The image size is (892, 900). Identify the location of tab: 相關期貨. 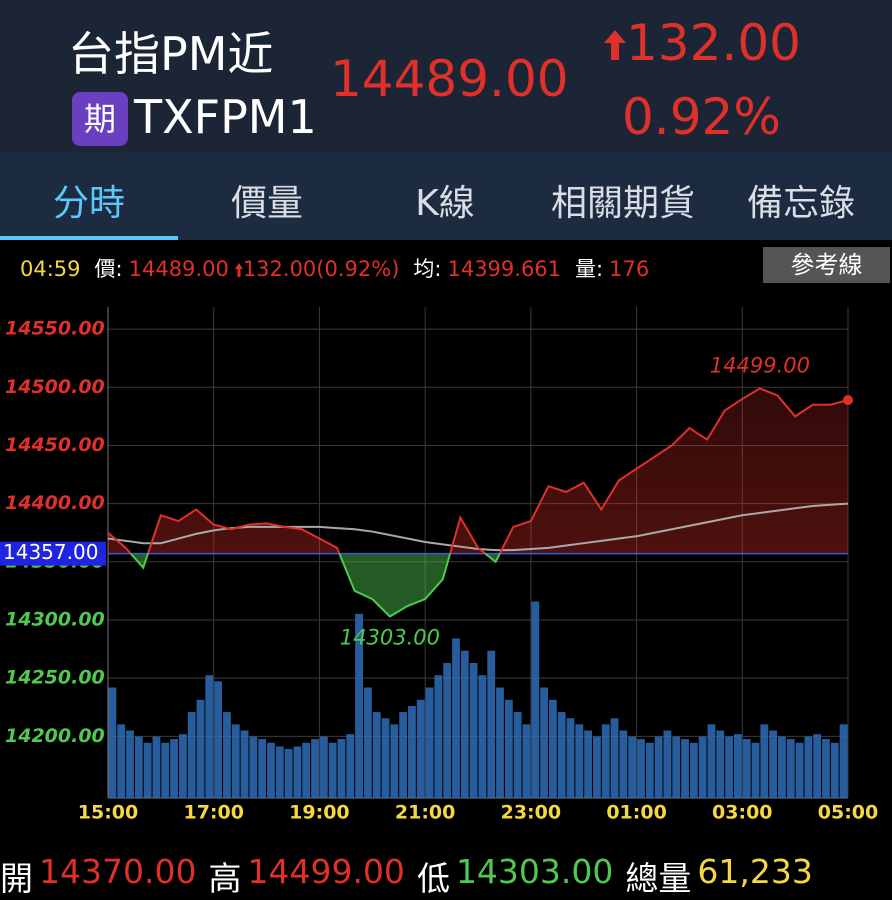
(622, 203).